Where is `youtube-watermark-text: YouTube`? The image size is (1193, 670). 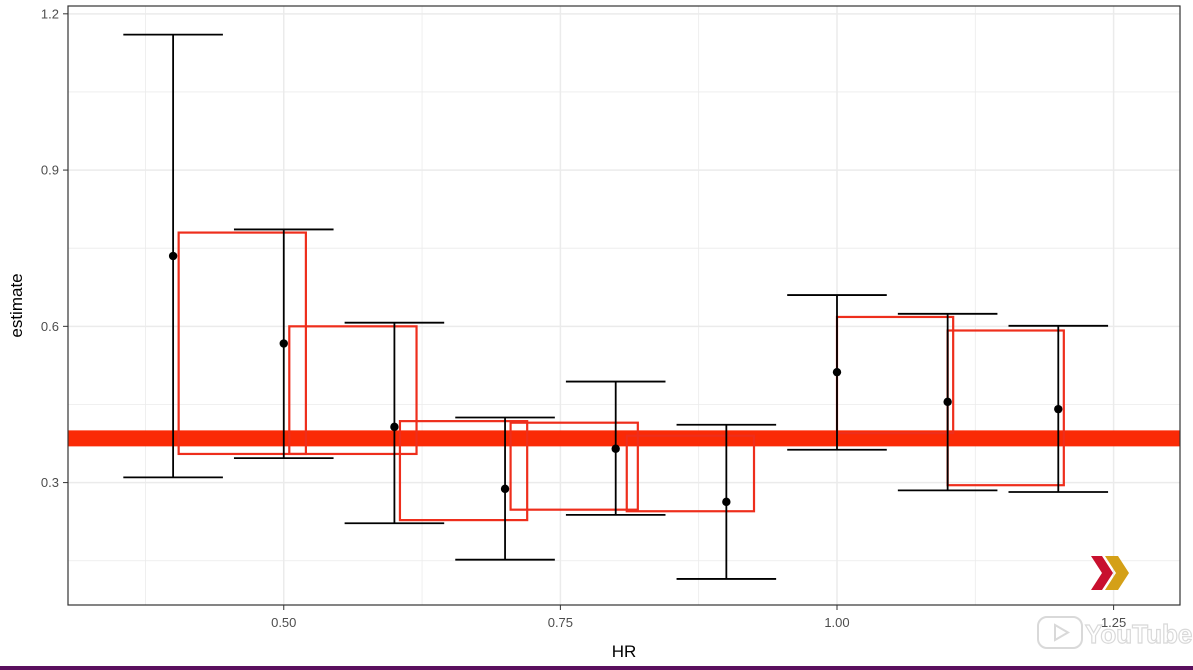
youtube-watermark-text: YouTube is located at coordinates (1138, 634).